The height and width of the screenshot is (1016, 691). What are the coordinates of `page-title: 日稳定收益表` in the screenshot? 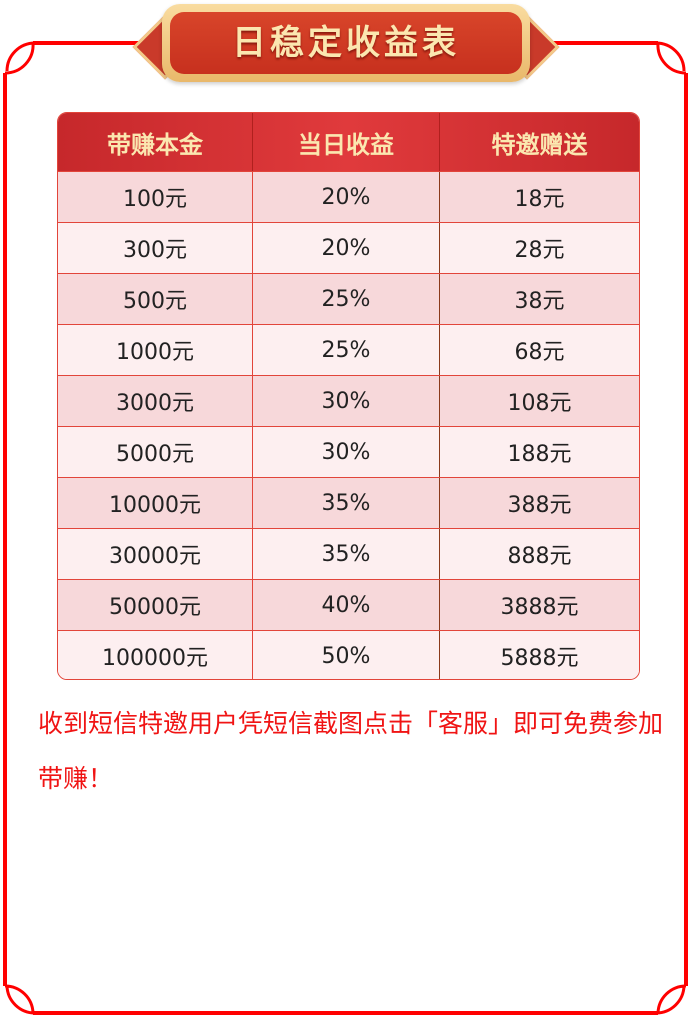 It's located at (346, 43).